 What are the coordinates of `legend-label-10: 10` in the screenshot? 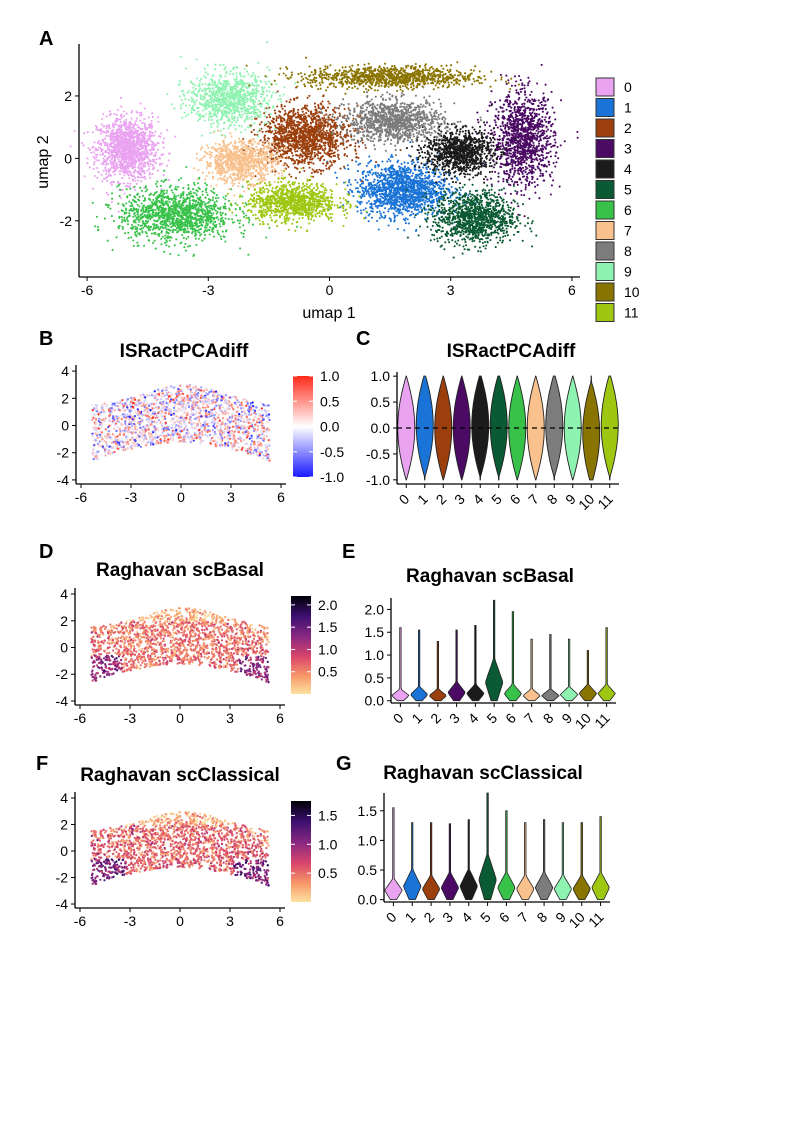 It's located at (632, 292).